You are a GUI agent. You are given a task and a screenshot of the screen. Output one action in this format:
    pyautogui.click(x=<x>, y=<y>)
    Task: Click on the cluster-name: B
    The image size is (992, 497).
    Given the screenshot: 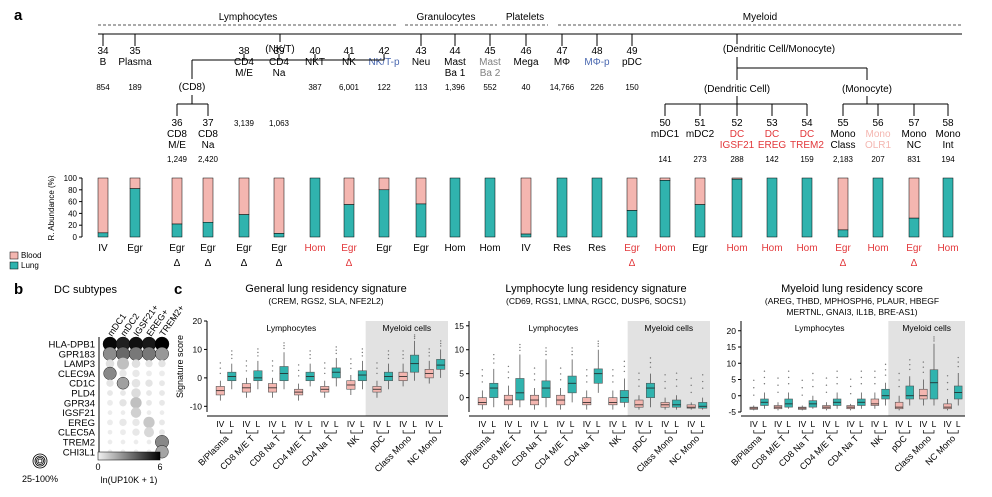 What is the action you would take?
    pyautogui.click(x=103, y=62)
    